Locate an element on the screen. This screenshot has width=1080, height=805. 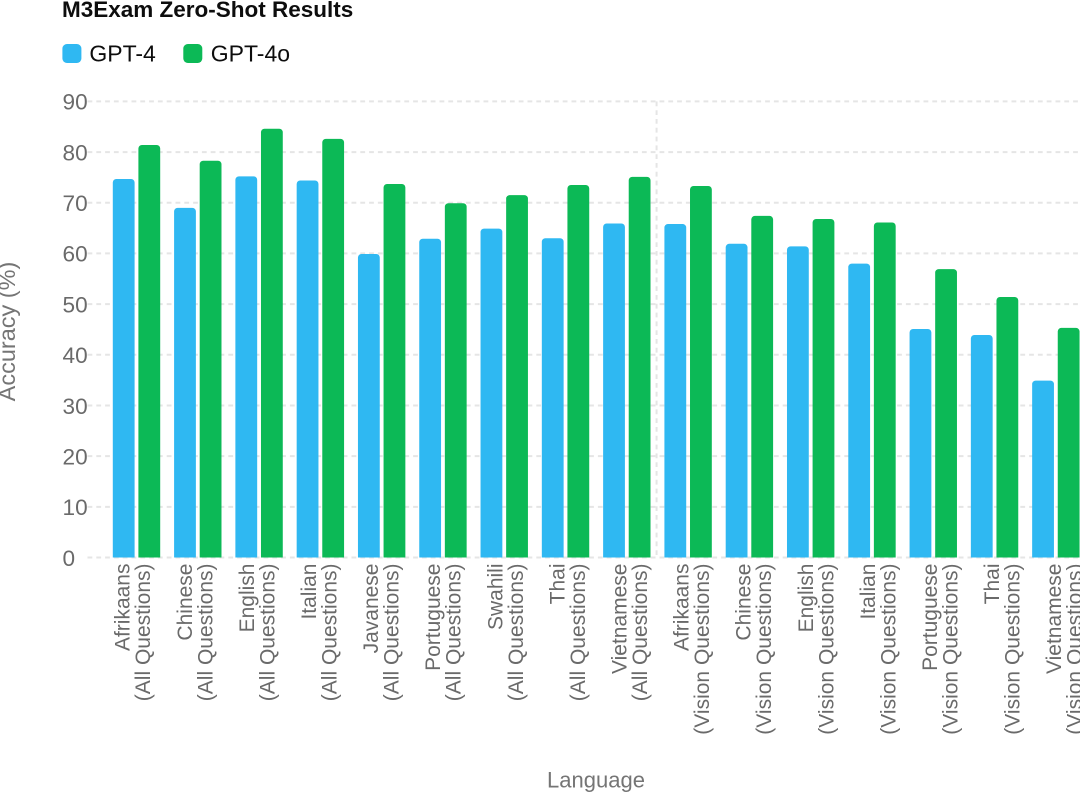
svg-text: Vietnamese(Vision Questions) is located at coordinates (1061, 649).